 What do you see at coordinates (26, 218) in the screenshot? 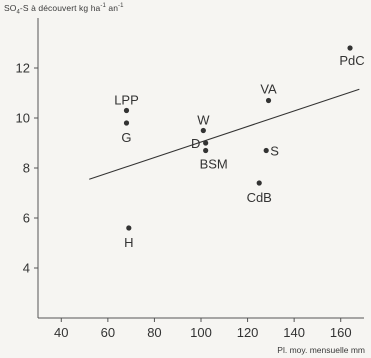
I see `y-tick-label: 6` at bounding box center [26, 218].